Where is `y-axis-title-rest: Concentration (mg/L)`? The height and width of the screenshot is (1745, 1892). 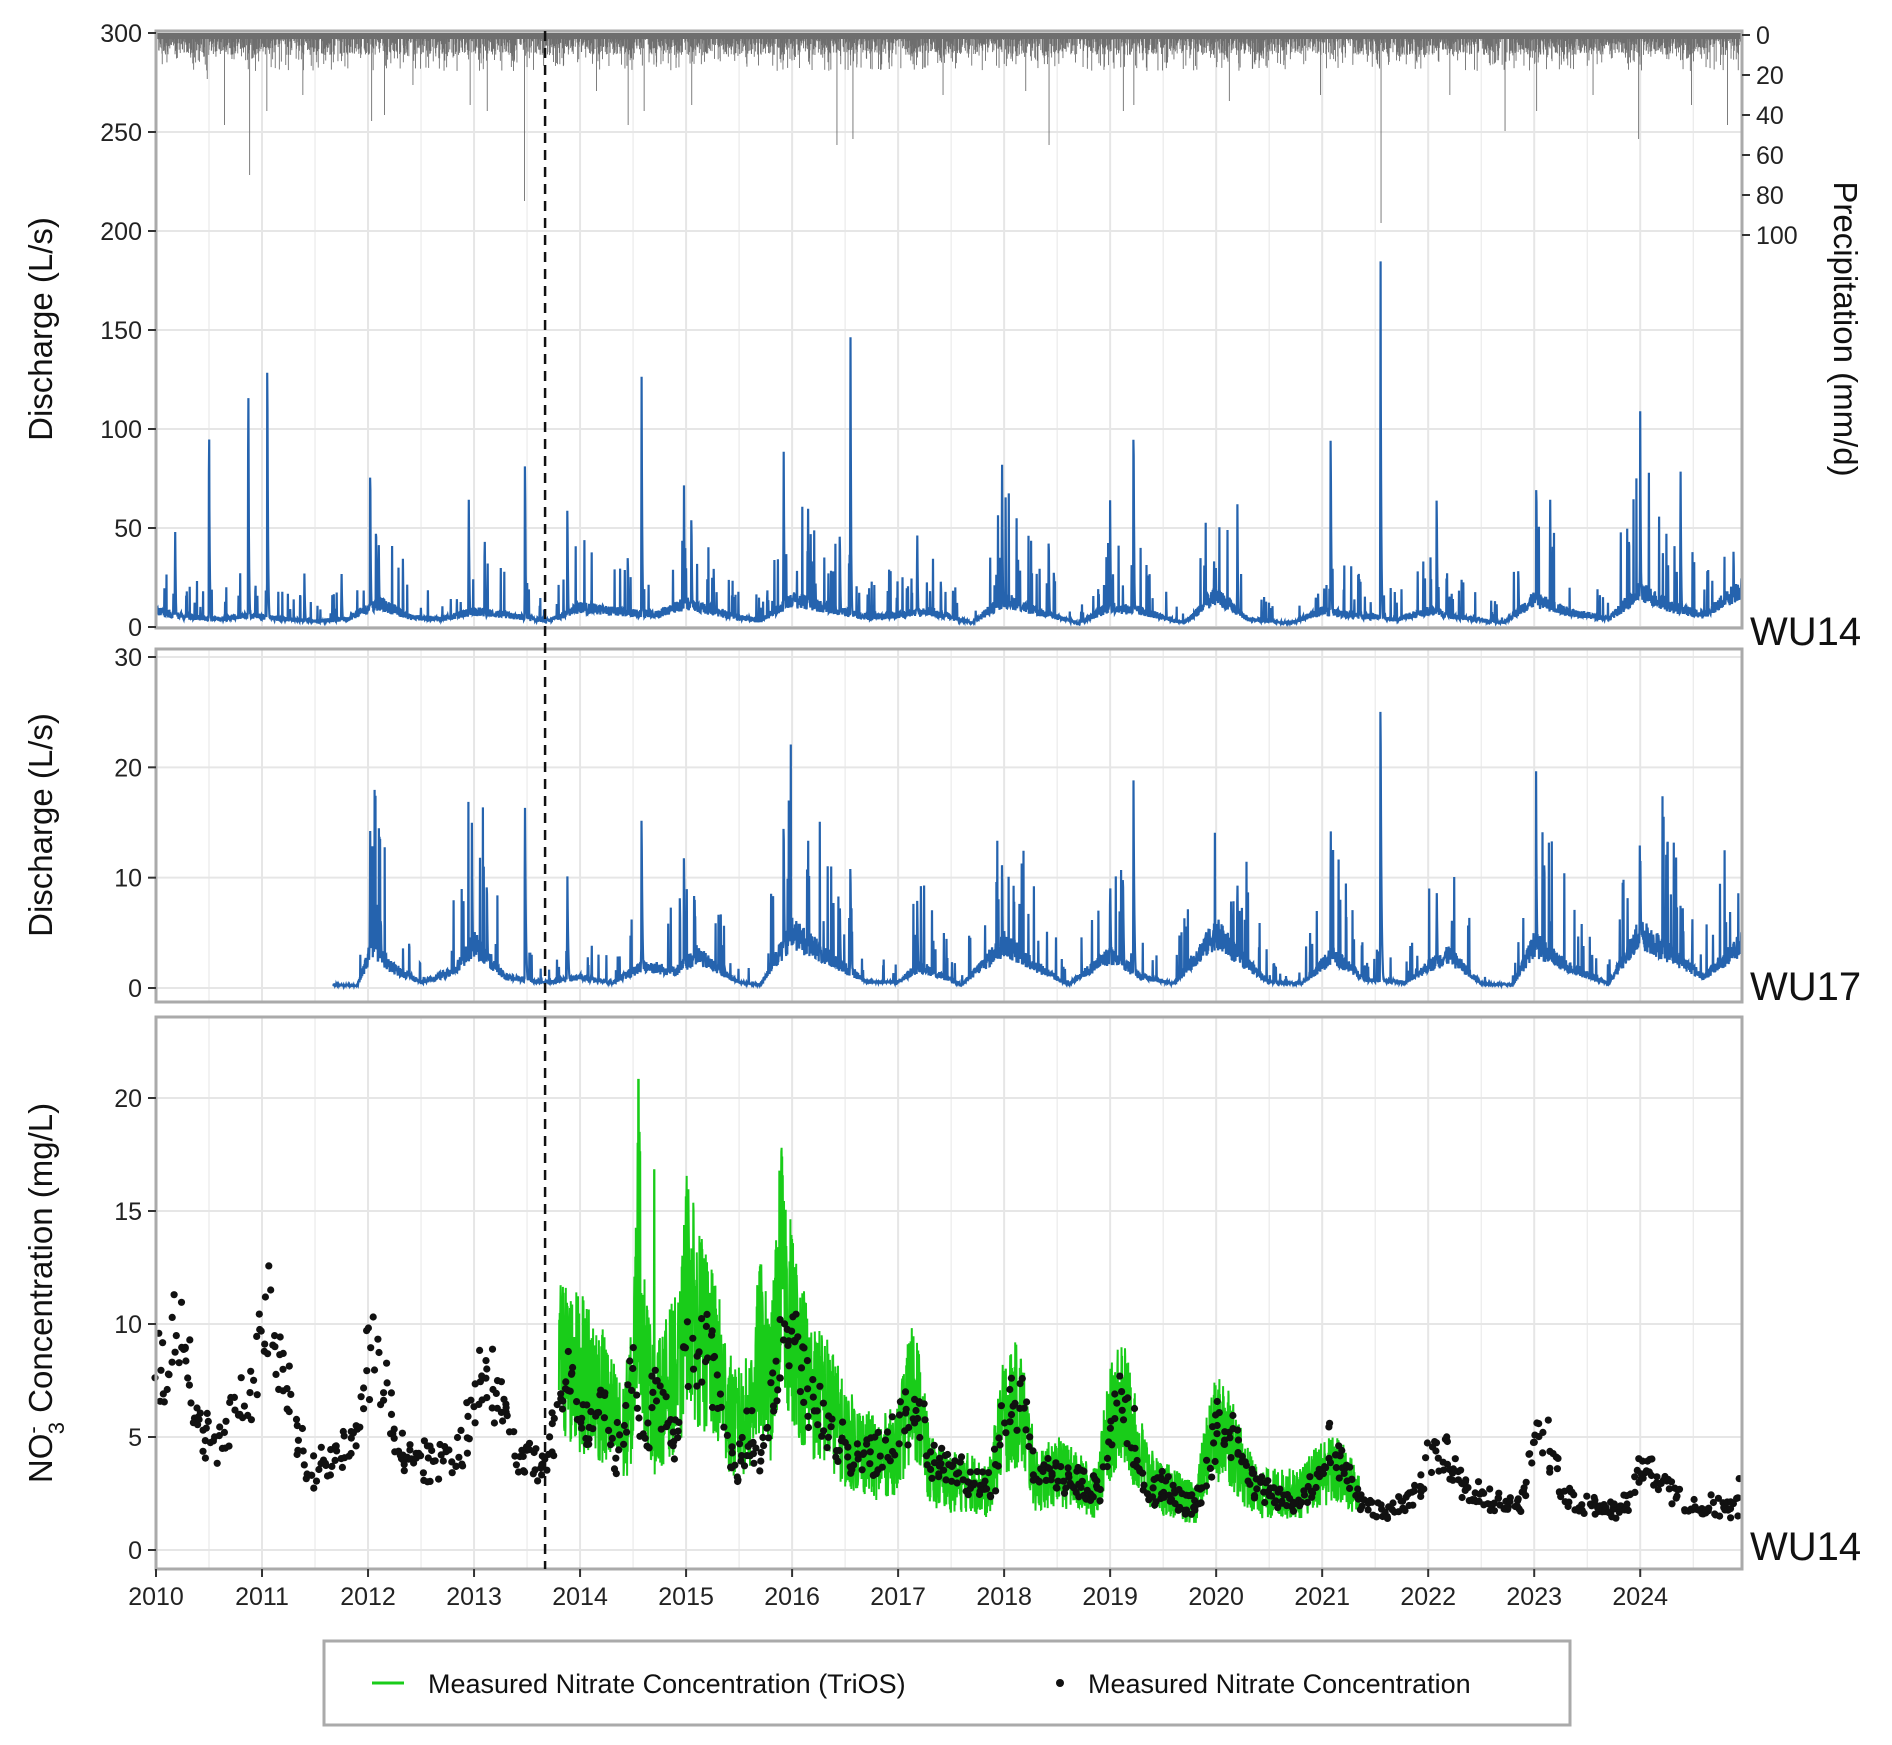 y-axis-title-rest: Concentration (mg/L) is located at coordinates (40, 1262).